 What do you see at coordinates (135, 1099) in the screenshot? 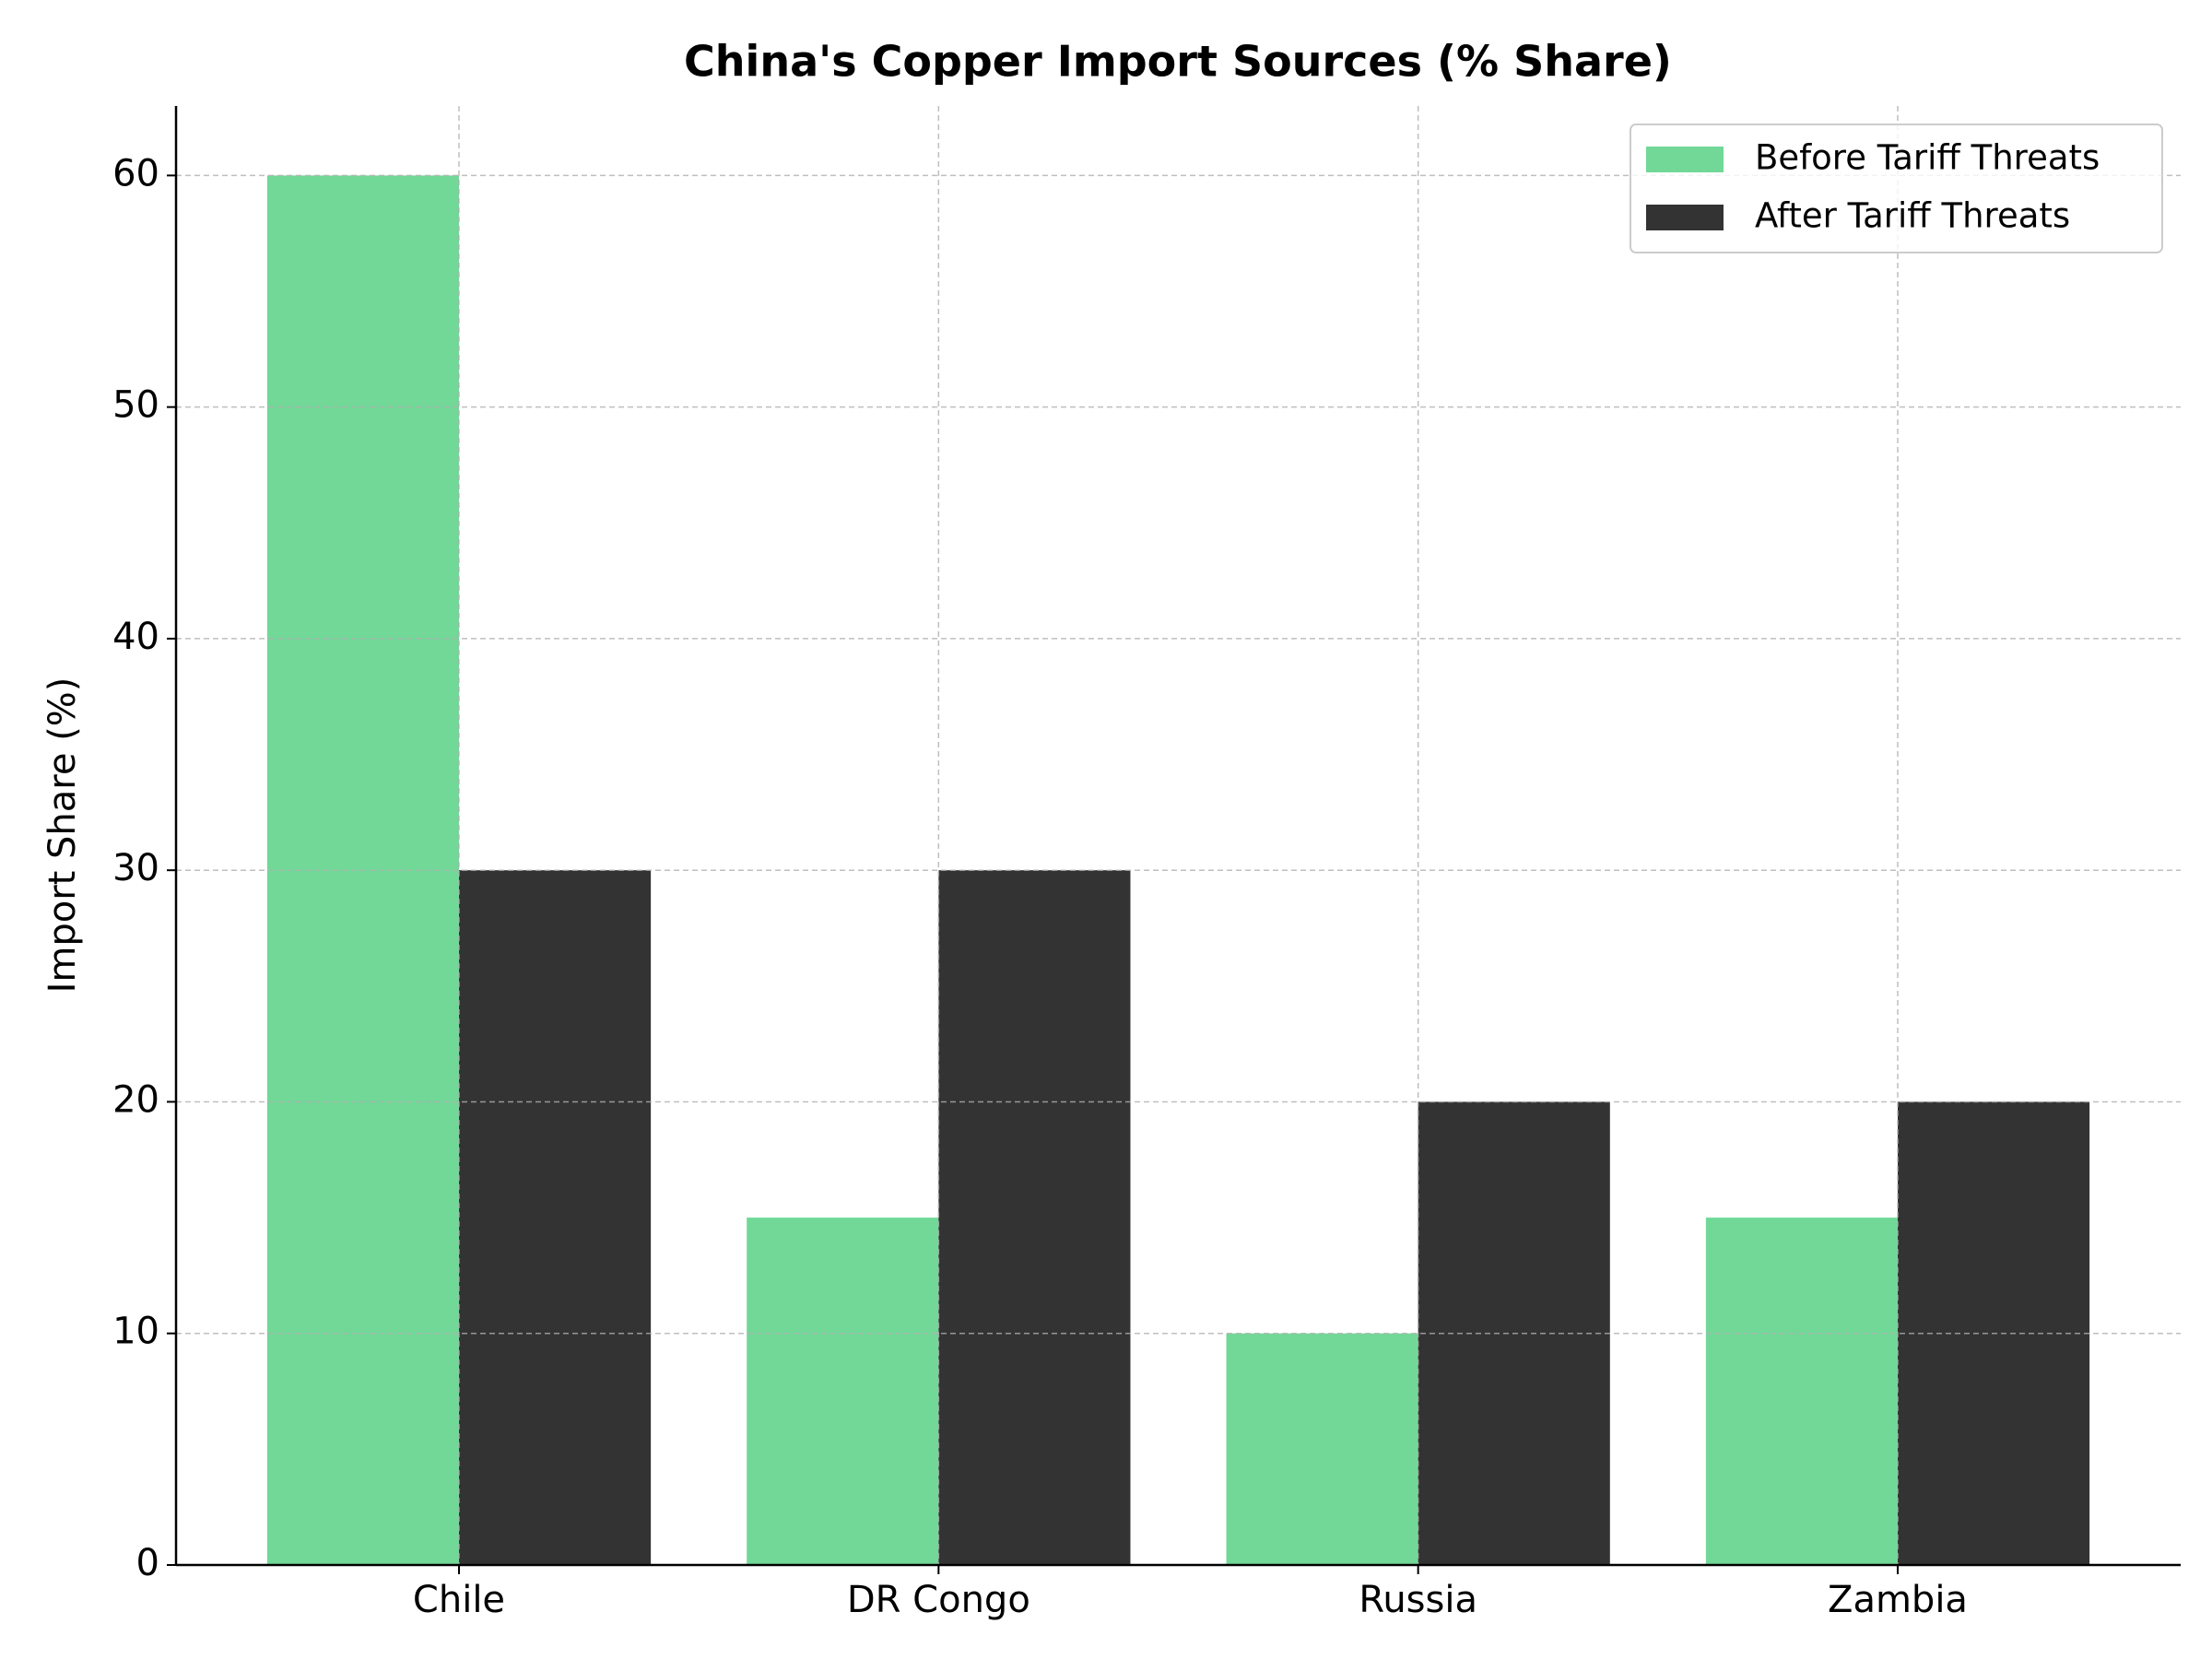
I see `y-tick-label: 20` at bounding box center [135, 1099].